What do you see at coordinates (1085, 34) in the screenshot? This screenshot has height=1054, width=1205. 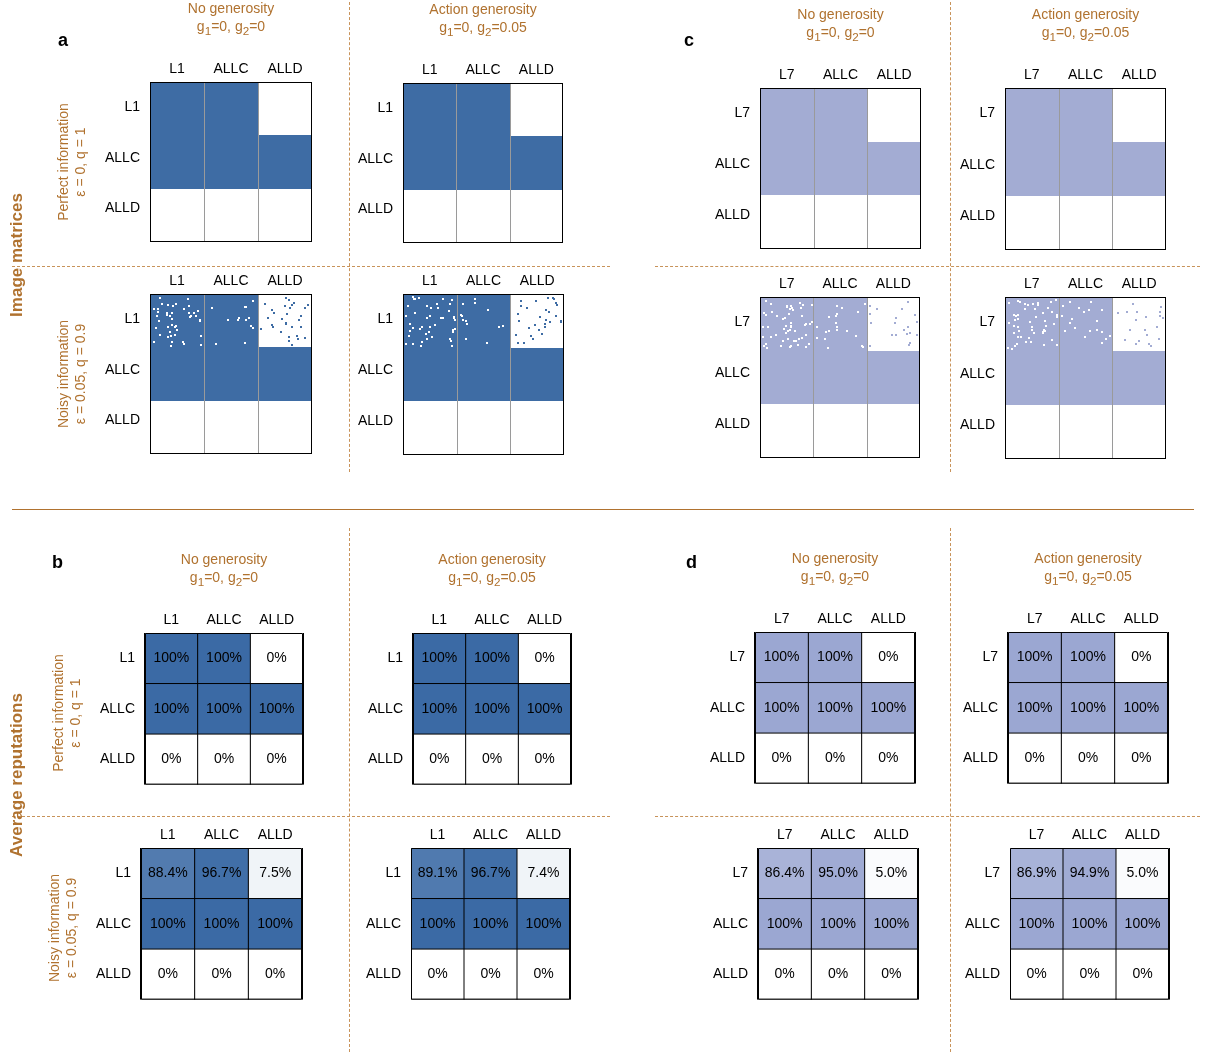 I see `text: g$_{1}$=0, g$_{2}$=0.05` at bounding box center [1085, 34].